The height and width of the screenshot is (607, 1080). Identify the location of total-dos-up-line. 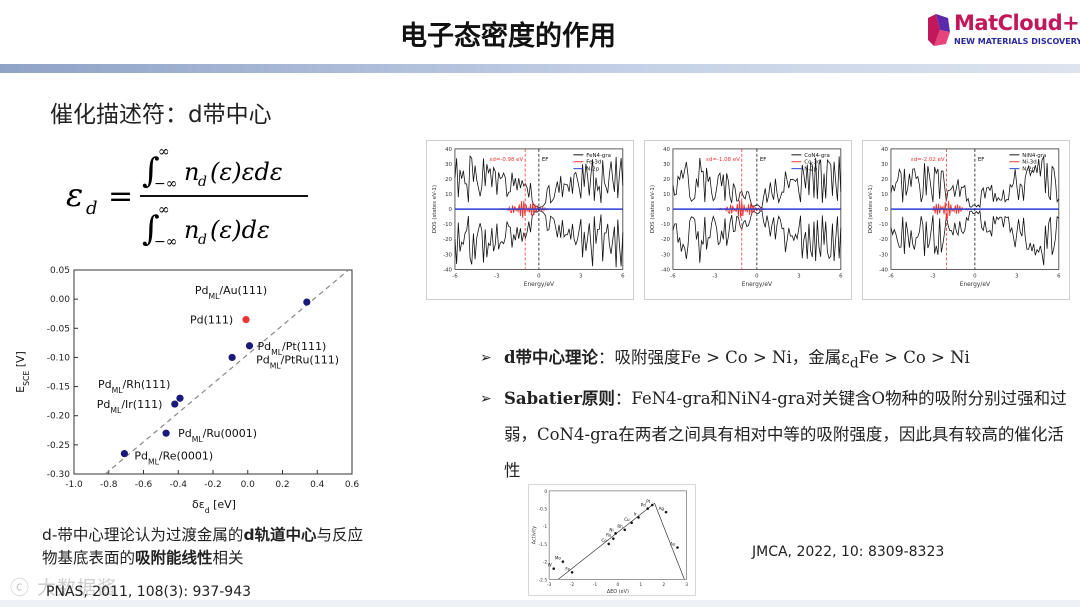
(539, 182).